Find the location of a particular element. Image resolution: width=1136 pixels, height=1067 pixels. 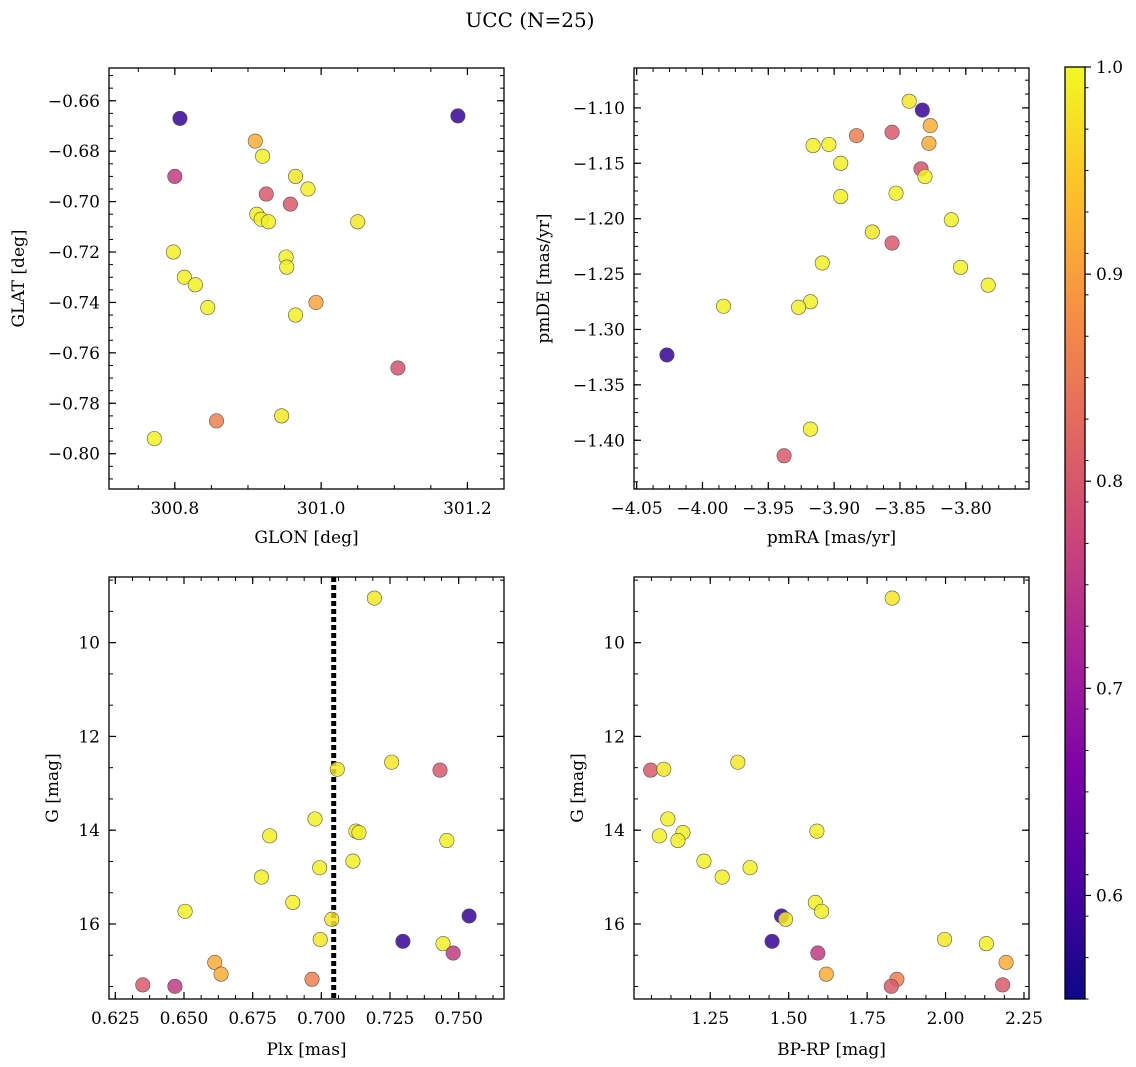

x-tick-label: −3.85 is located at coordinates (900, 509).